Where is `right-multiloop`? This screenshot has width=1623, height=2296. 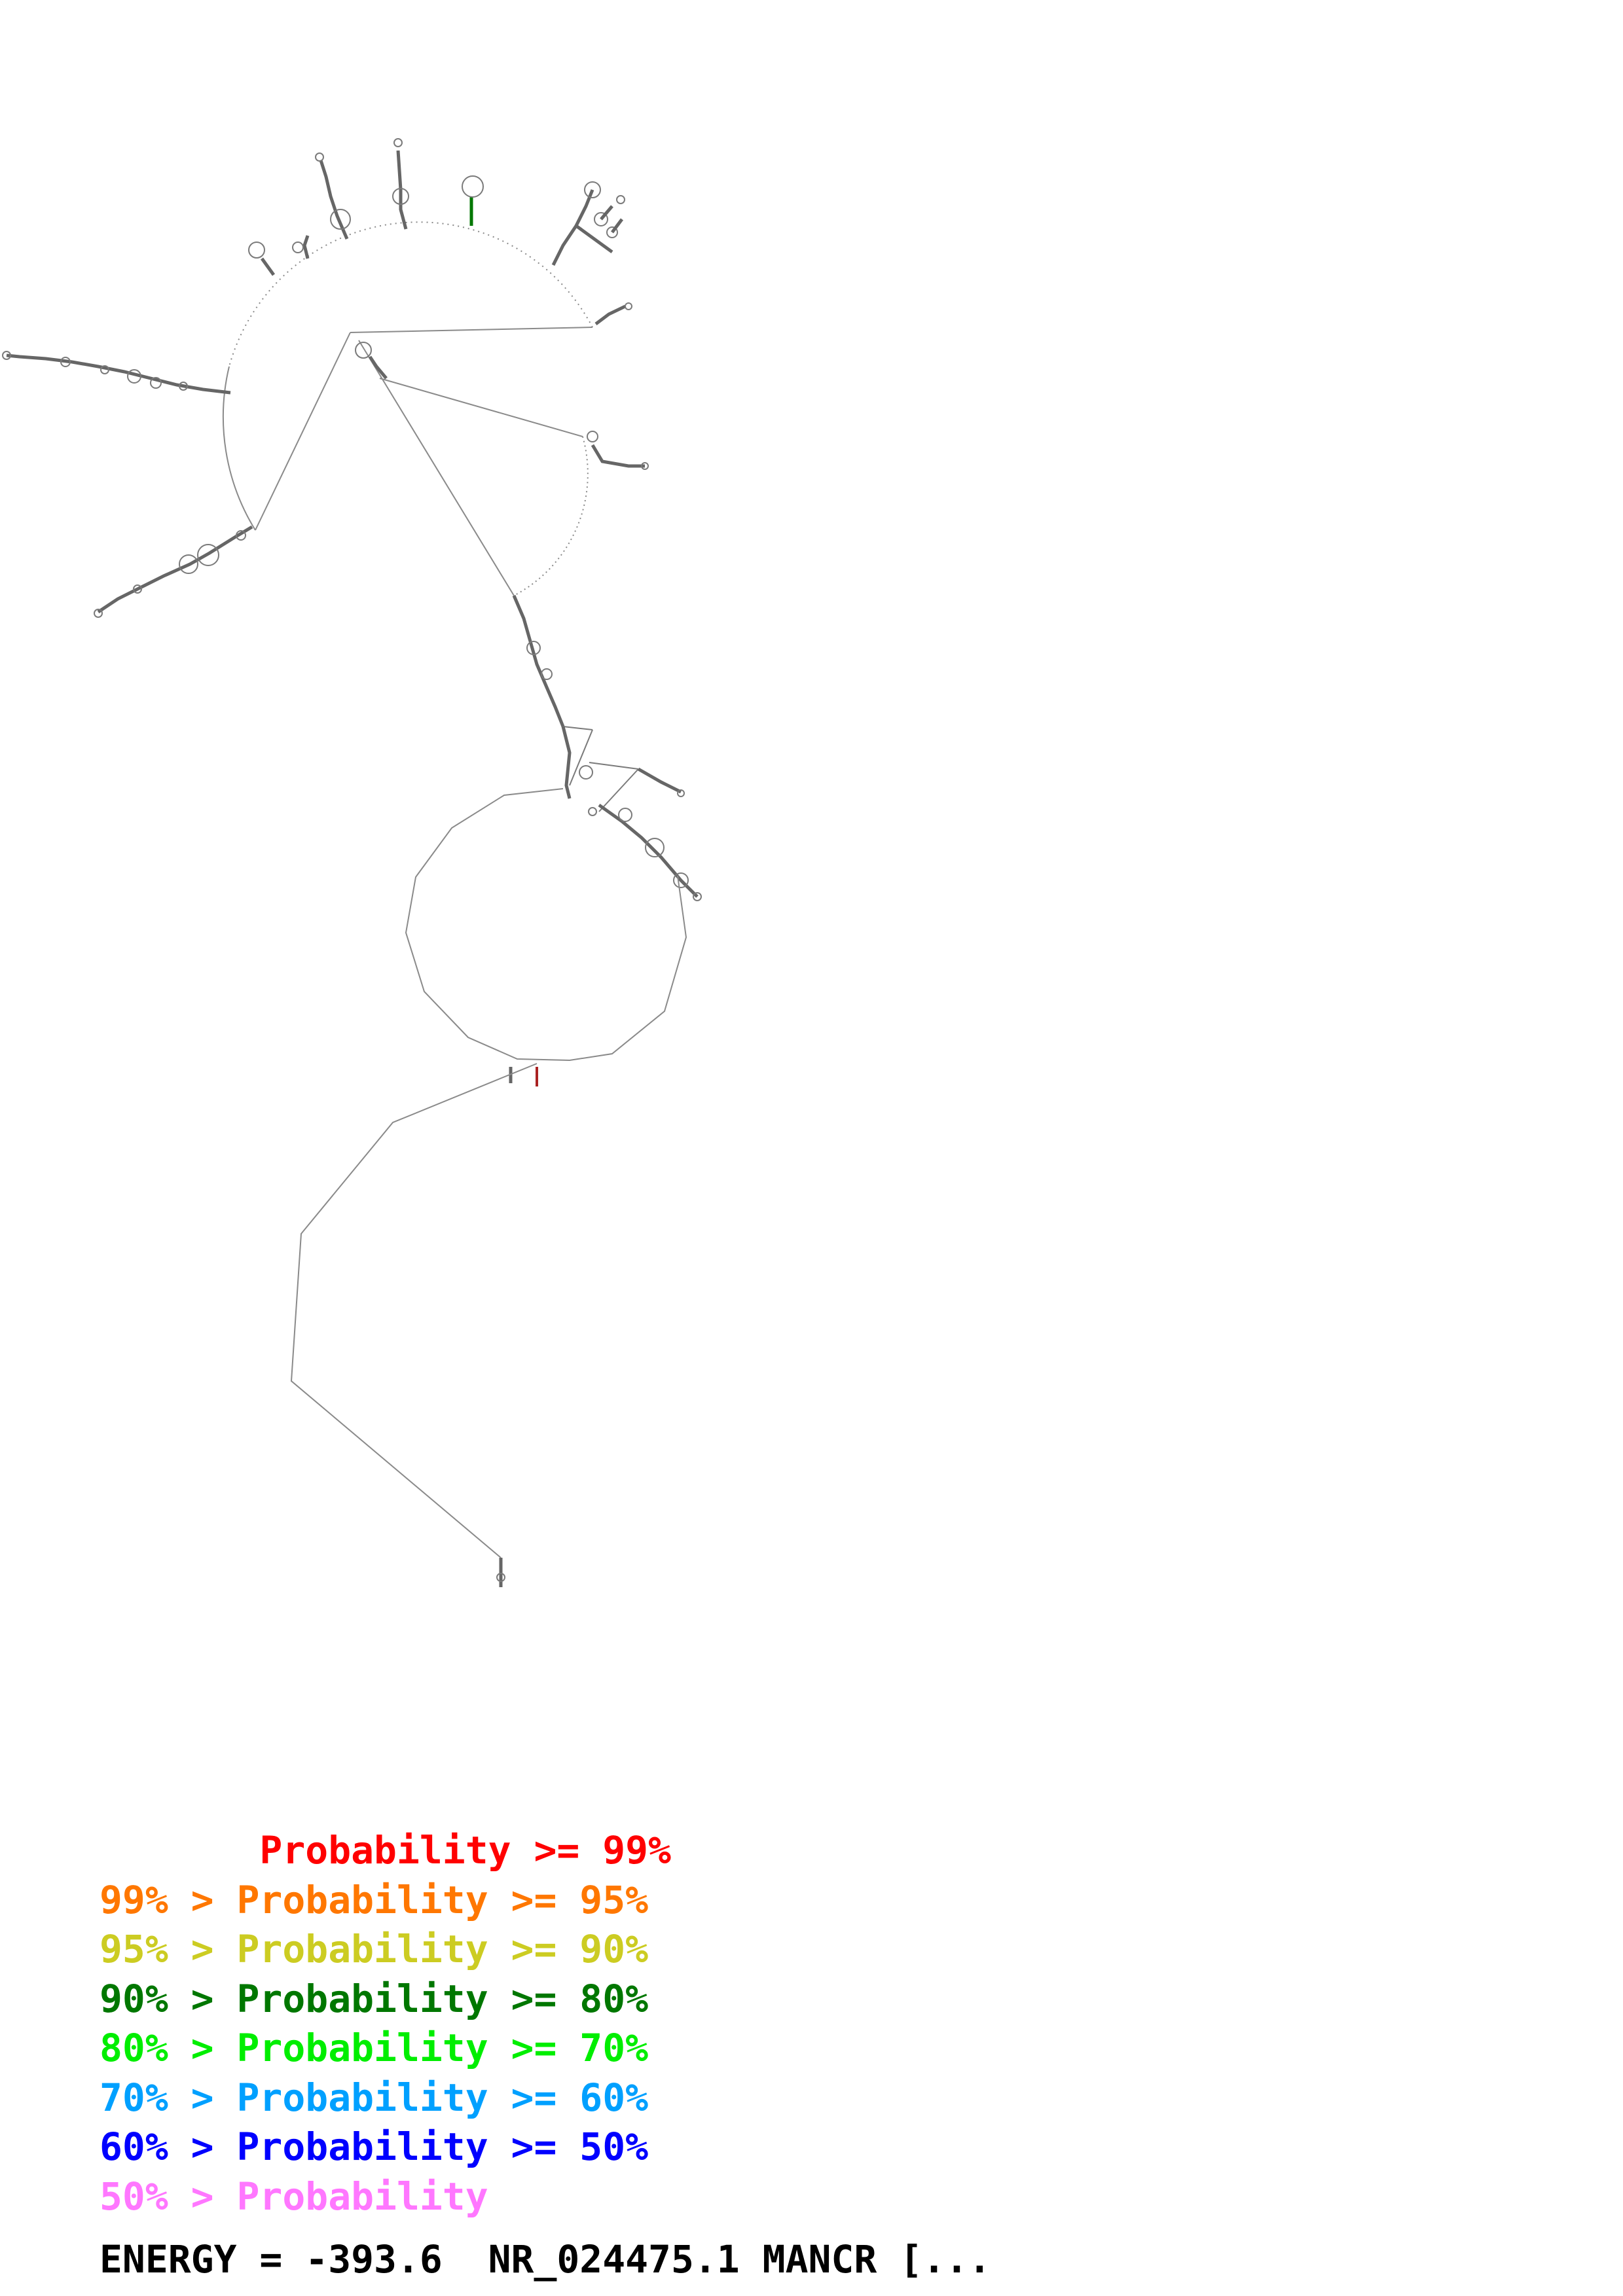 right-multiloop is located at coordinates (473, 468).